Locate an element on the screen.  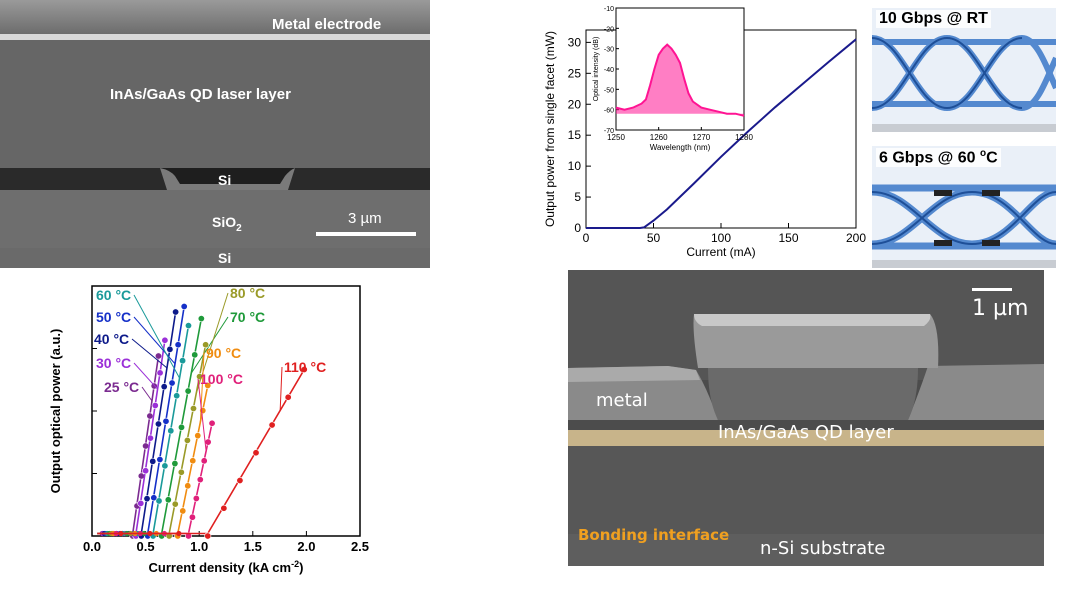
inset-y-tick-label: -50 is located at coordinates (609, 90).